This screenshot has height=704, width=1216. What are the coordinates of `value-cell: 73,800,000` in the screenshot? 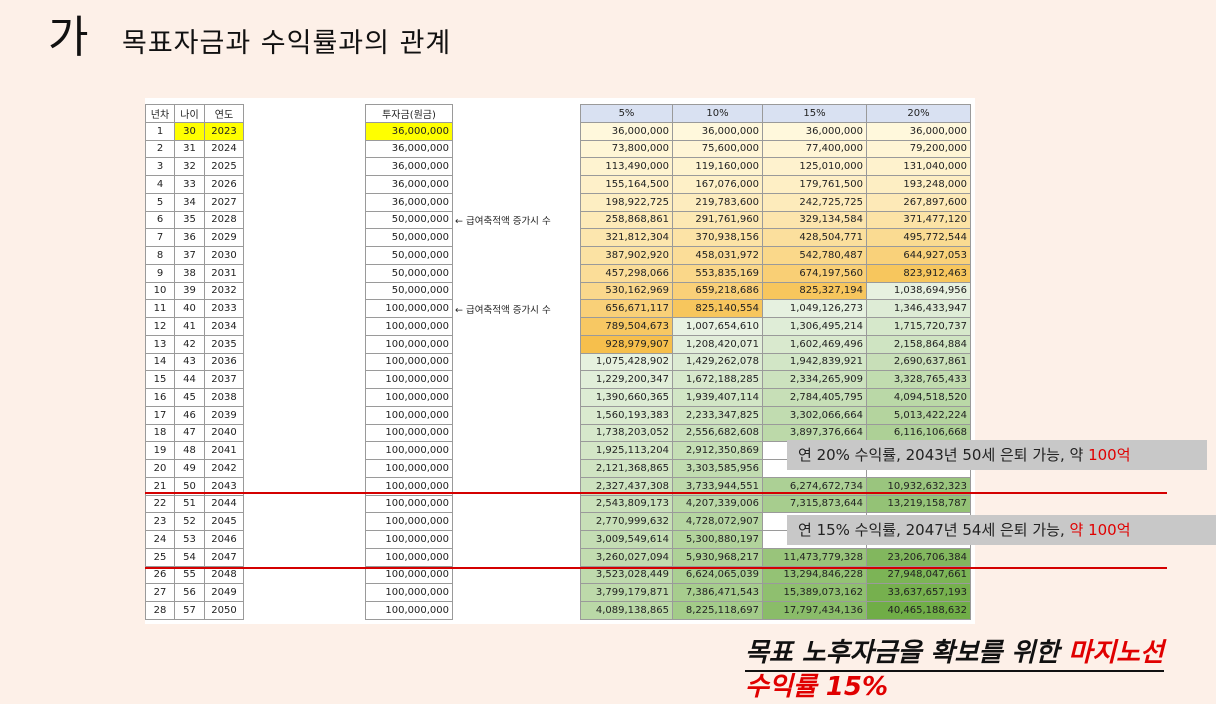 It's located at (626, 149).